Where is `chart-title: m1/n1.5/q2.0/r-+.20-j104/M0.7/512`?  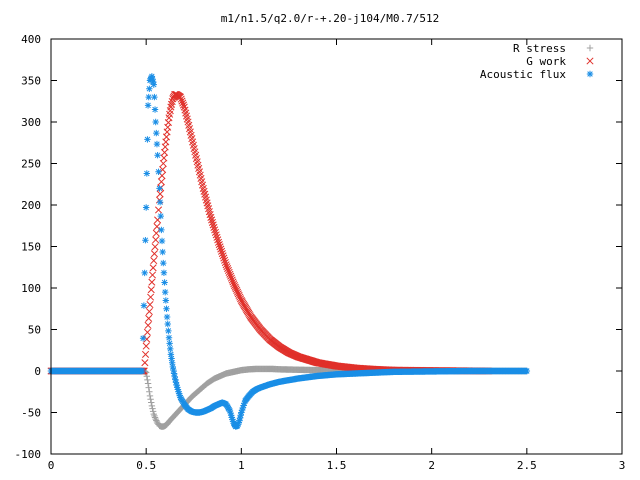
chart-title: m1/n1.5/q2.0/r-+.20-j104/M0.7/512 is located at coordinates (330, 18).